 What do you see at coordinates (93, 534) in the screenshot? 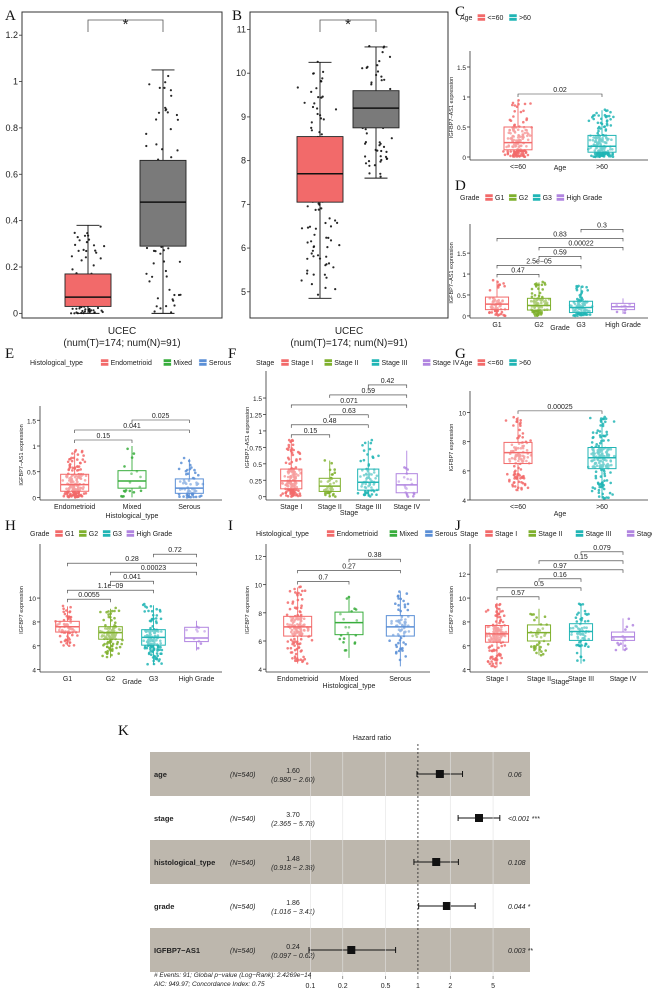
I see `legend-label: G2` at bounding box center [93, 534].